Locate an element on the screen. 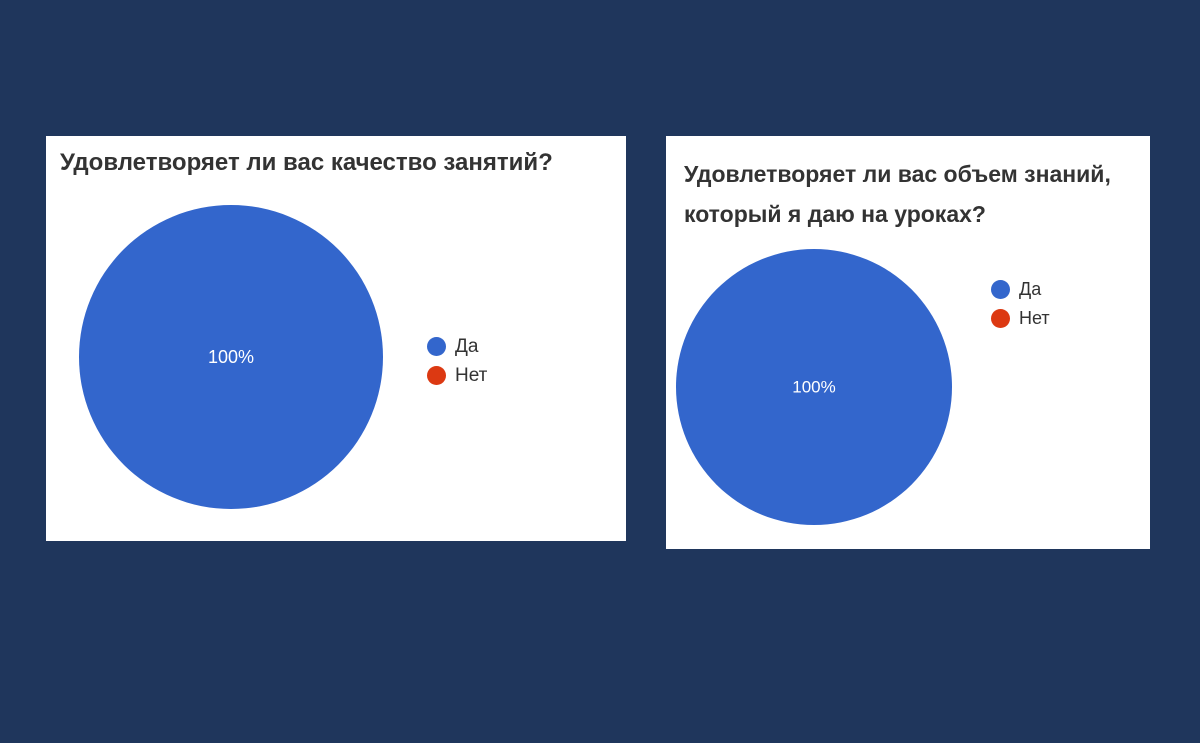 This screenshot has height=743, width=1200. chart-title-line-2: который я даю на уроках? is located at coordinates (835, 214).